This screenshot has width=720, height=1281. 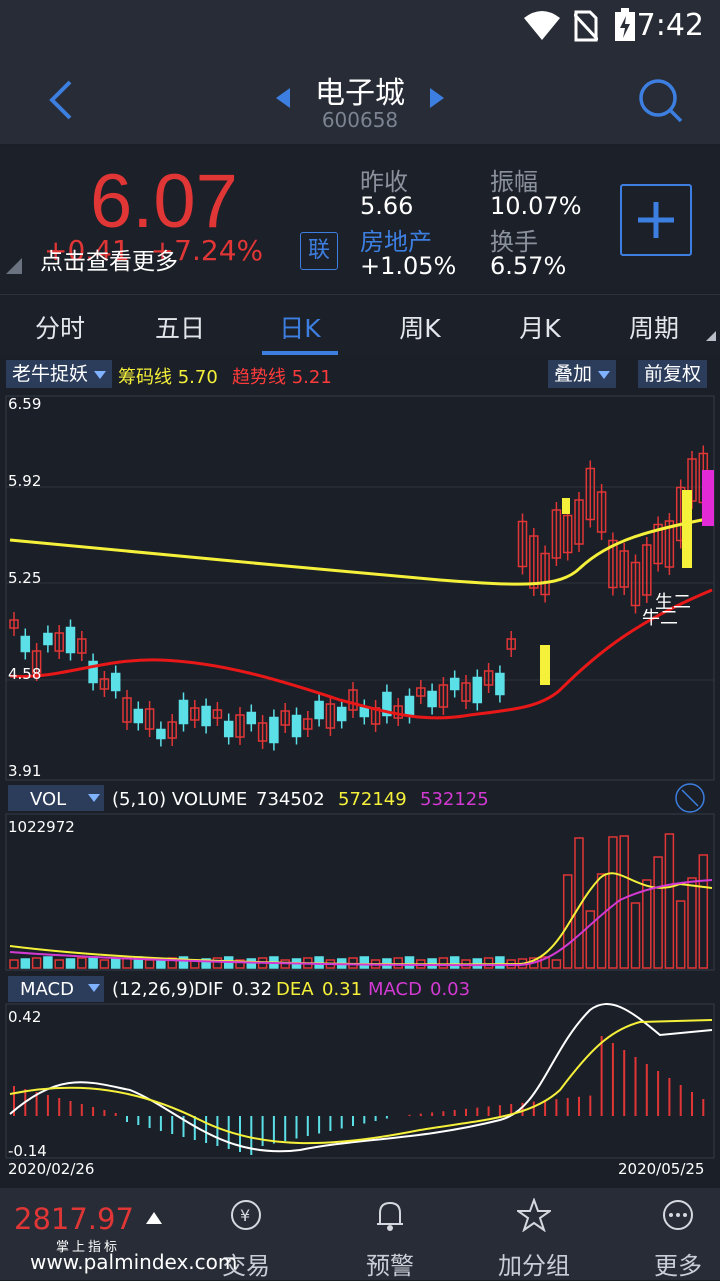 I want to click on dea-label: DEA, so click(x=295, y=989).